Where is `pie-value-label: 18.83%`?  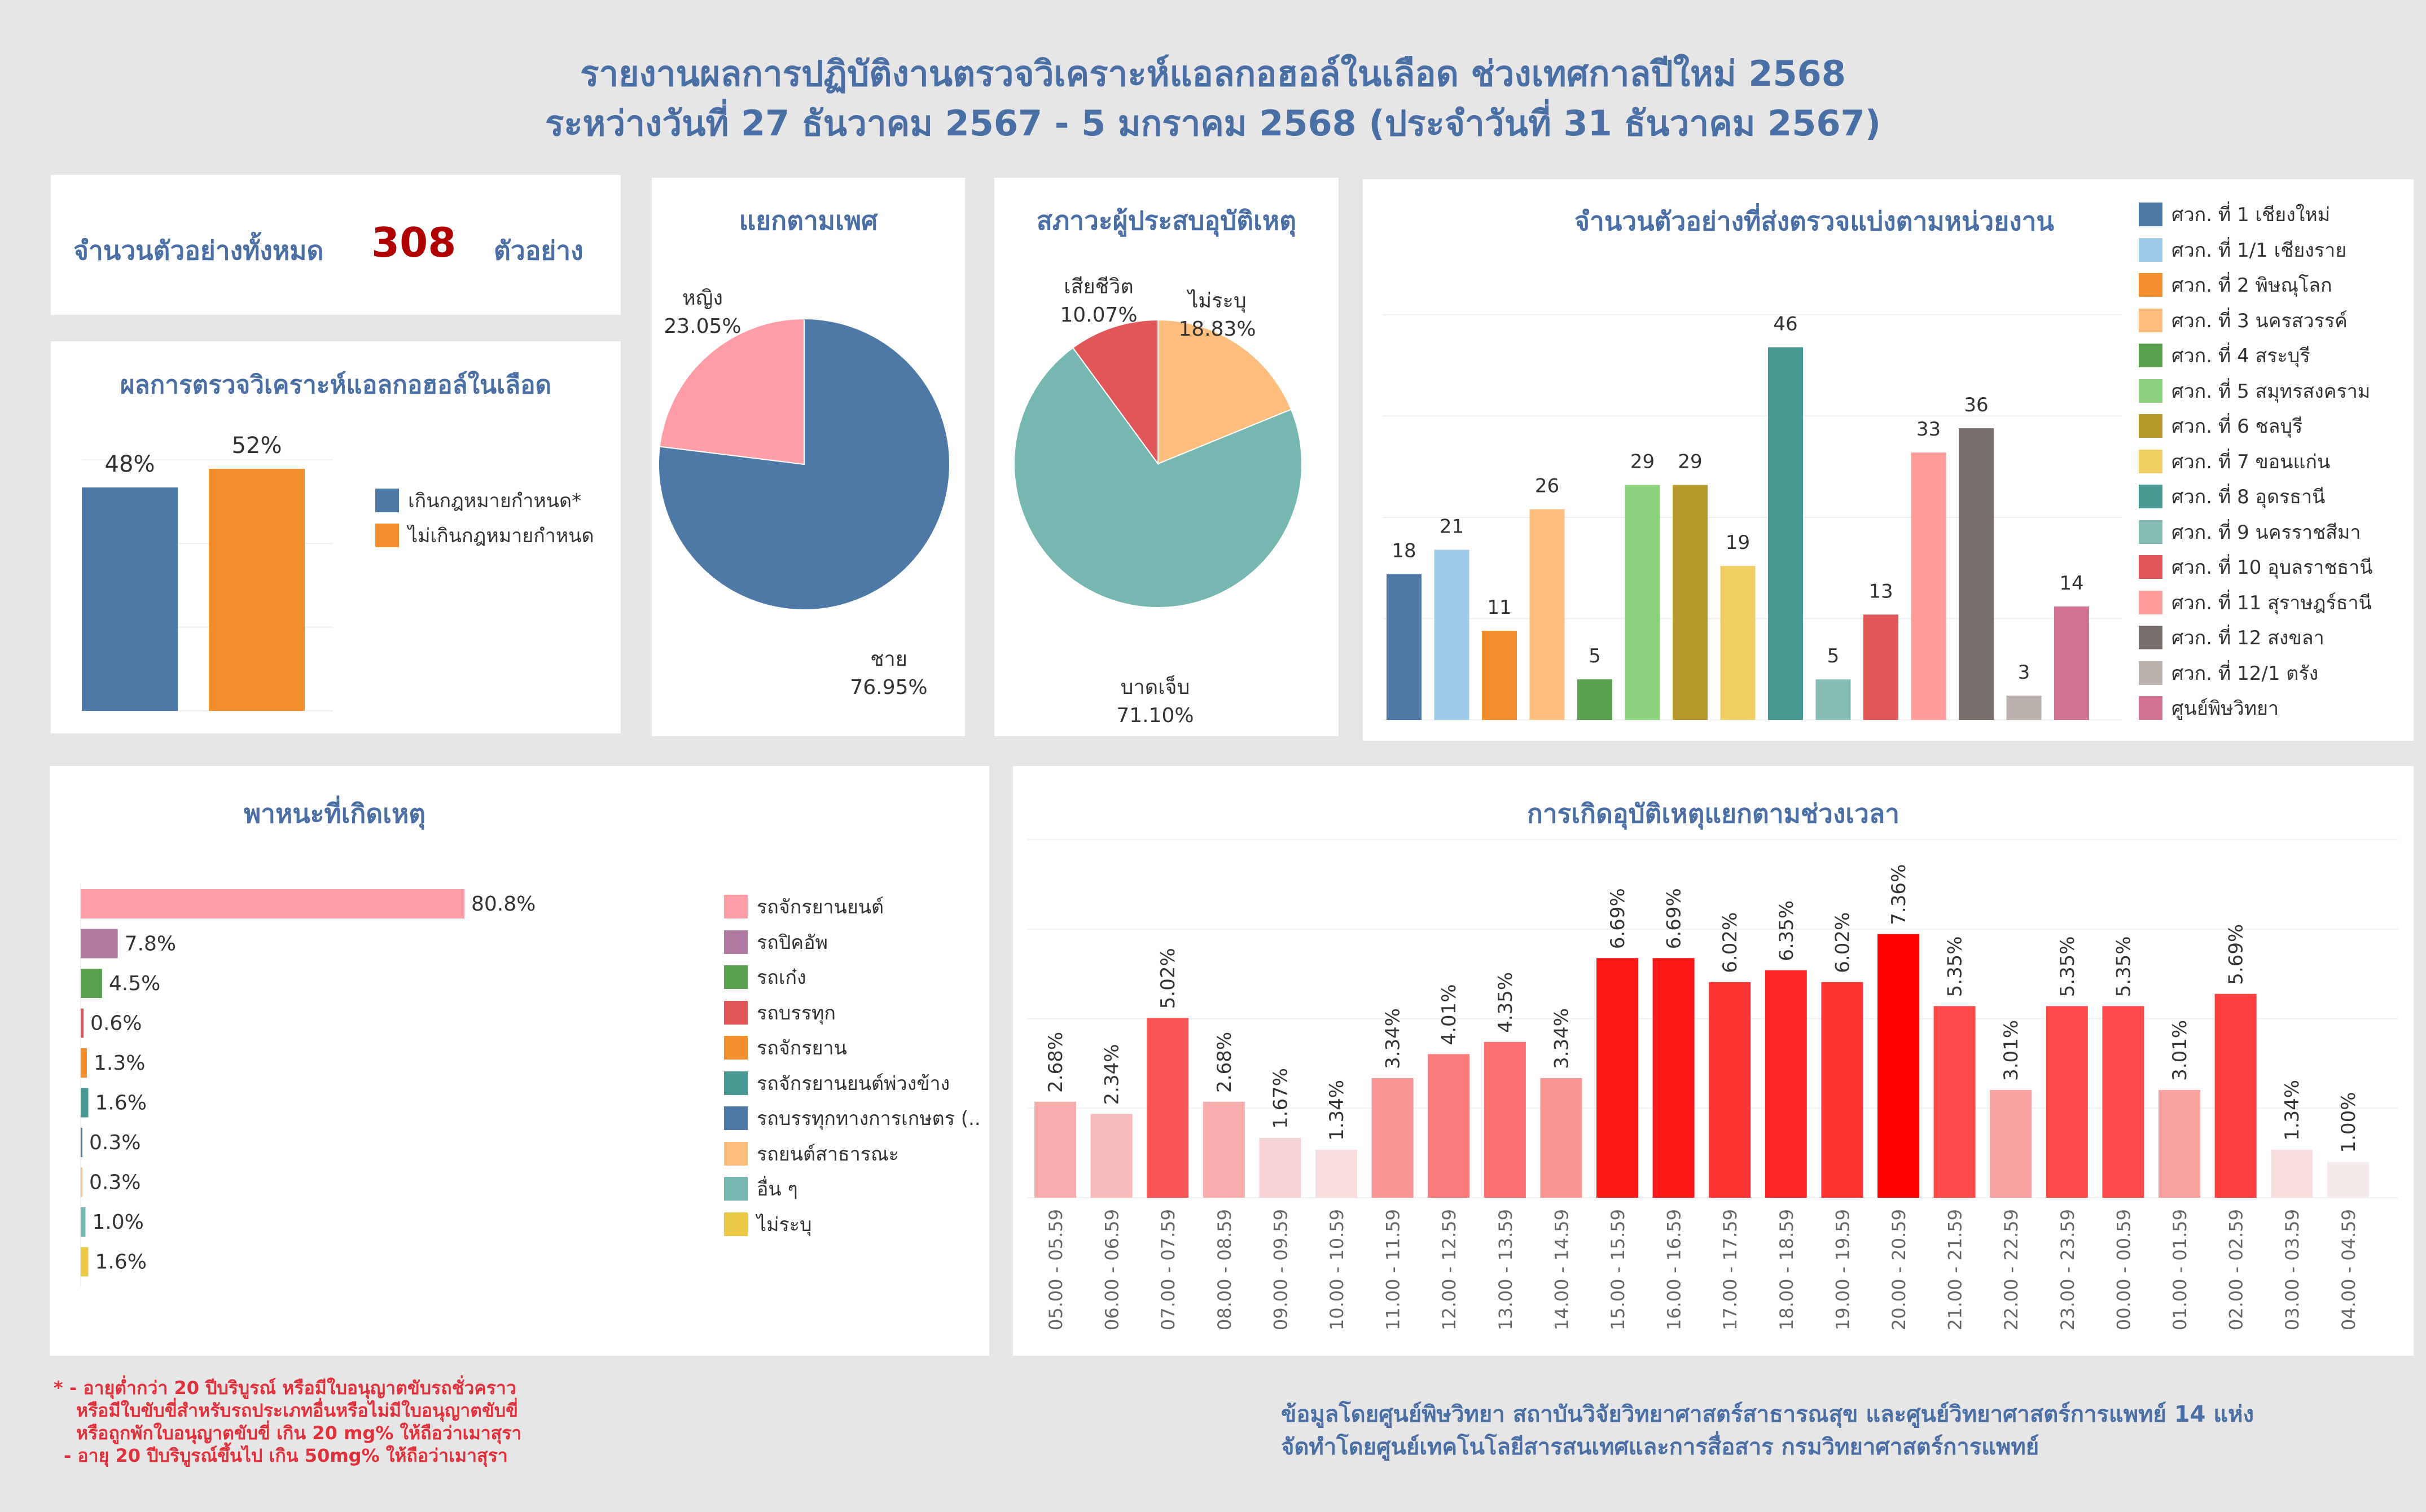
pie-value-label: 18.83% is located at coordinates (1217, 330).